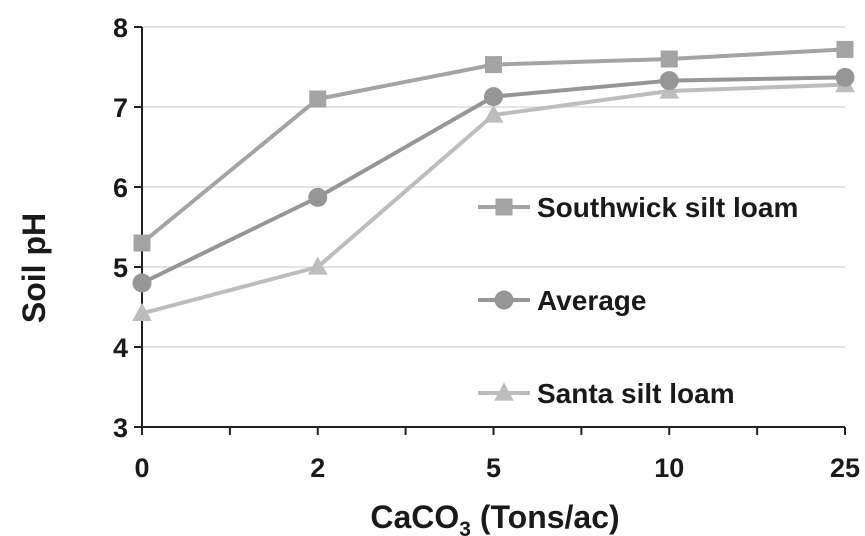 This screenshot has height=536, width=865. Describe the element at coordinates (504, 300) in the screenshot. I see `legend-marker-average` at that location.